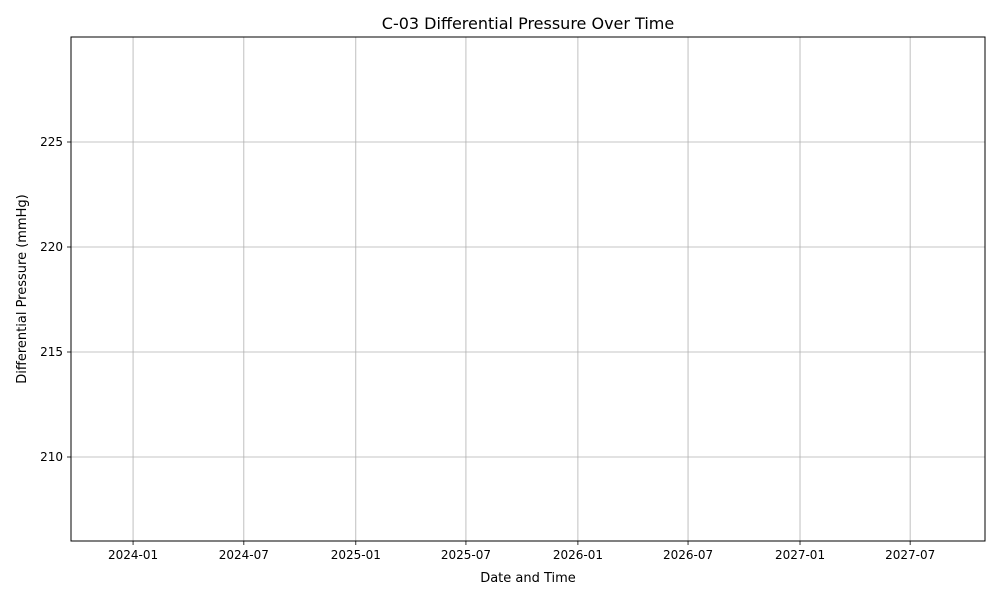 This screenshot has width=1000, height=604. Describe the element at coordinates (51, 457) in the screenshot. I see `y-tick-label: 210` at that location.